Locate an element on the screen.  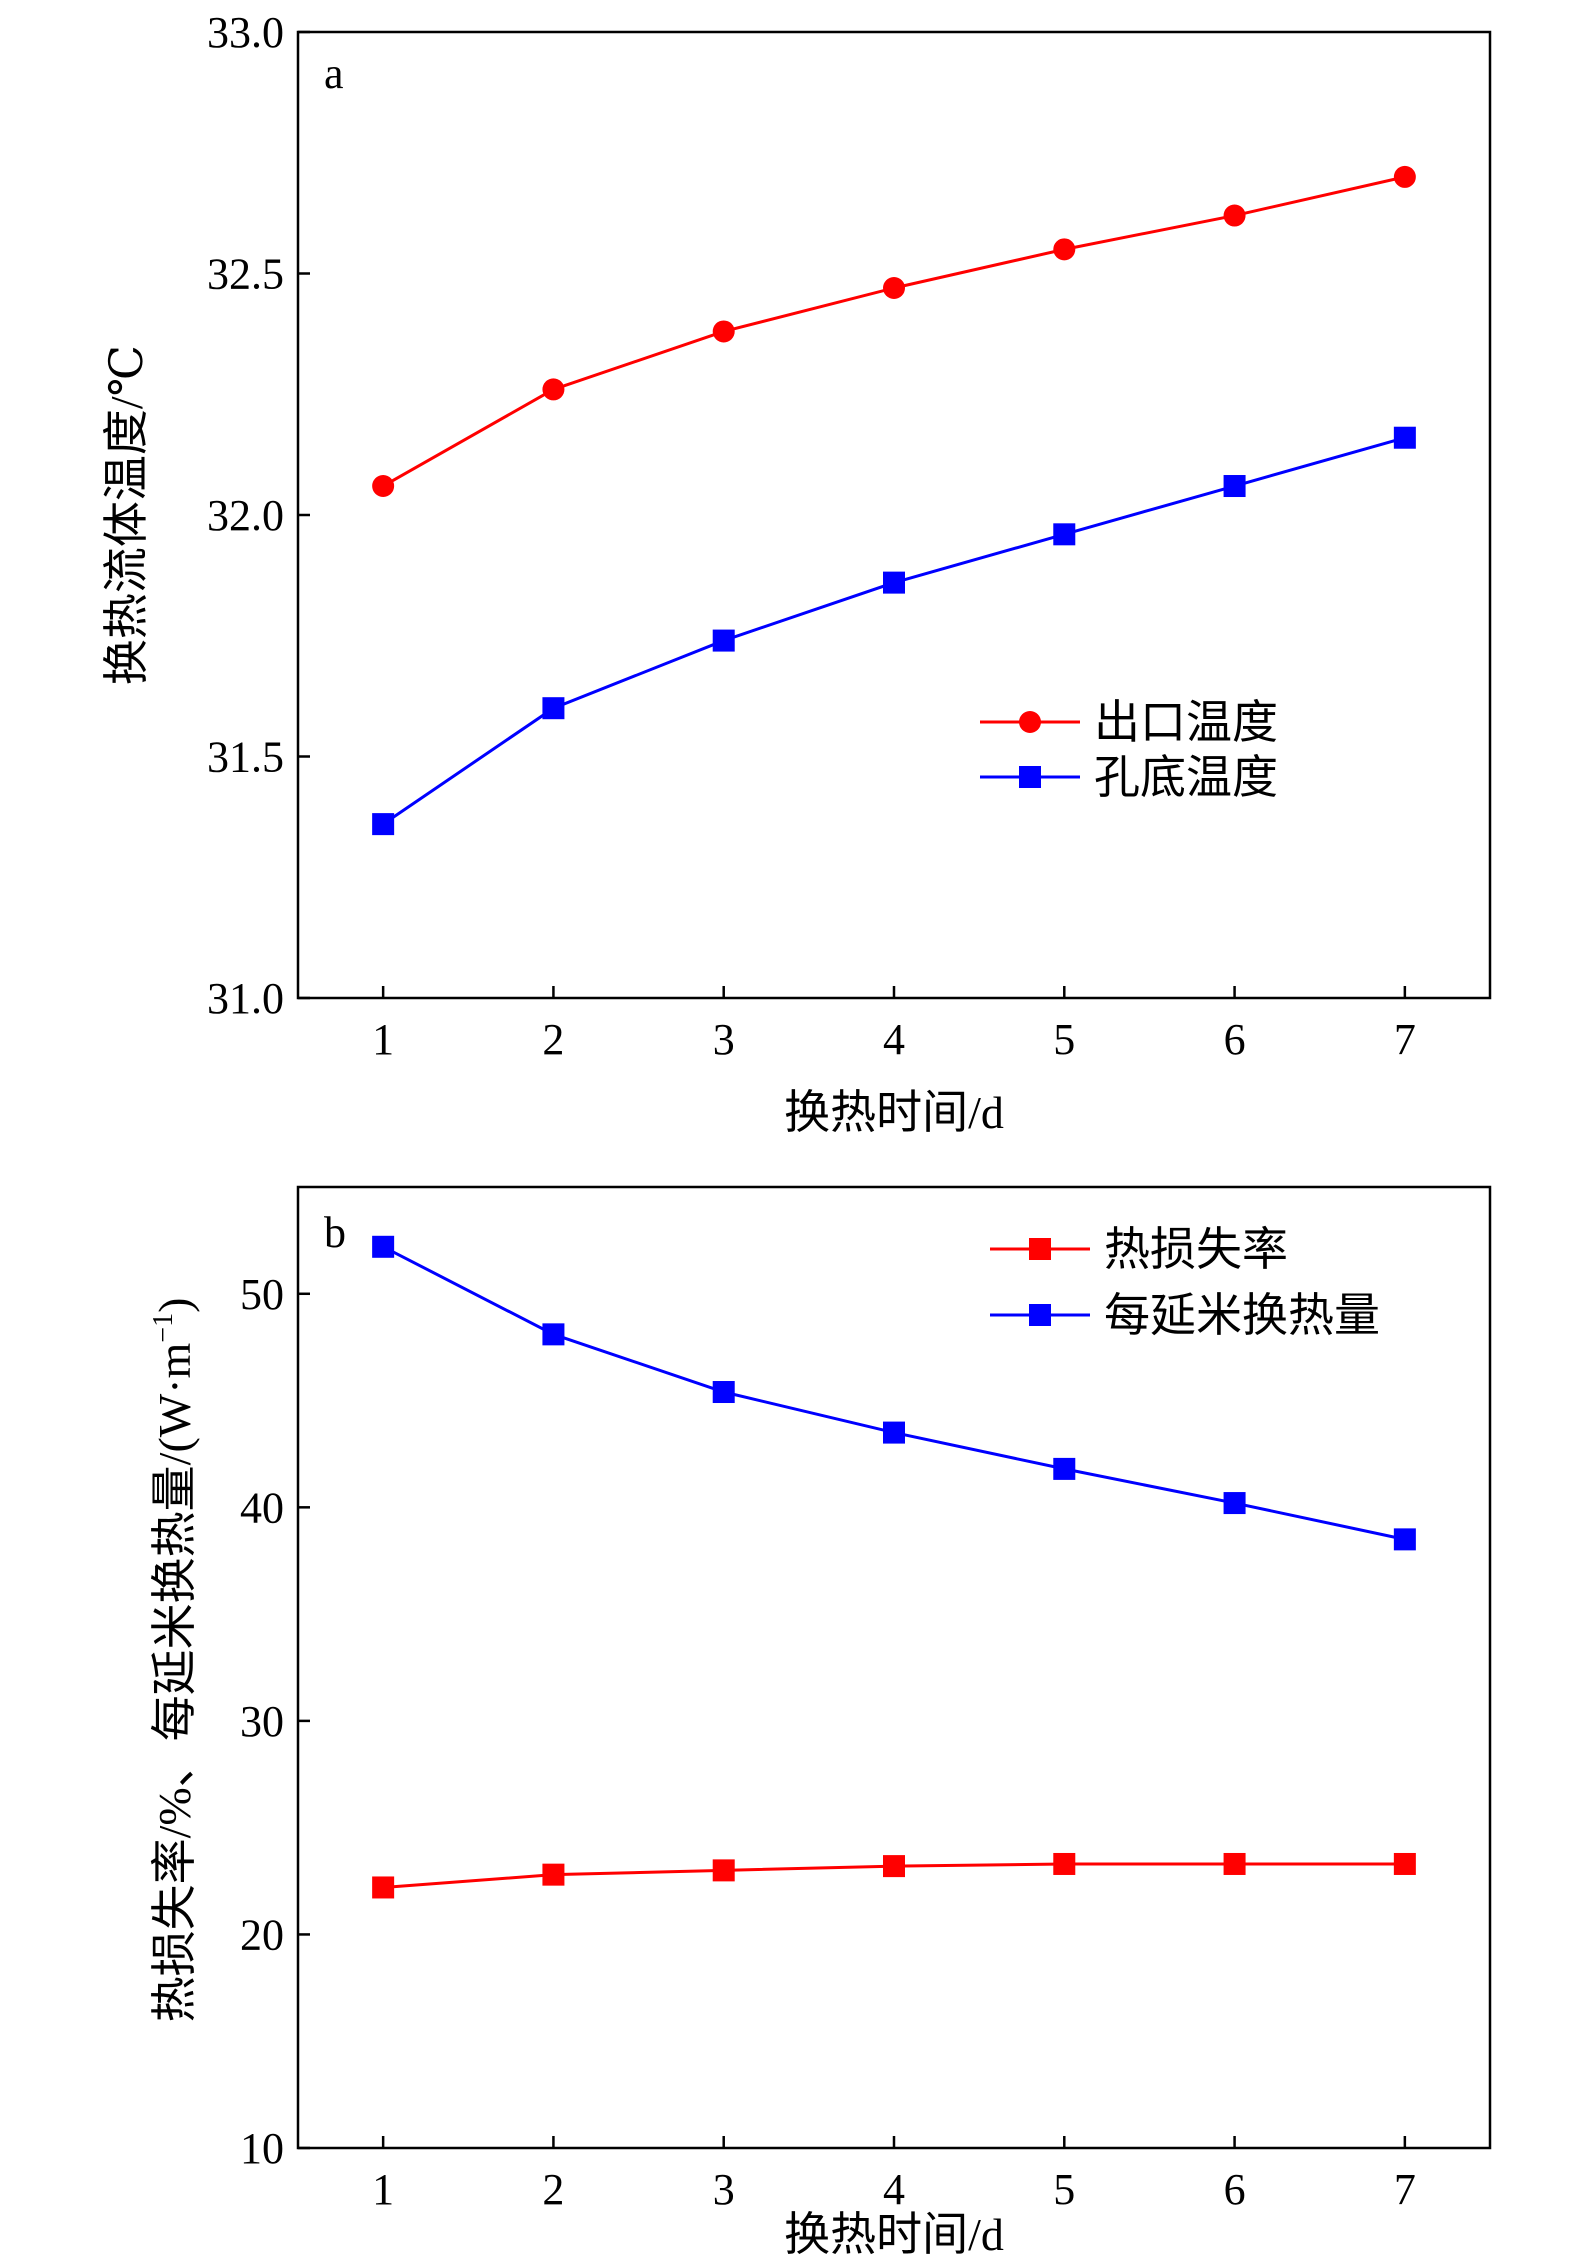
y-tick-label-b-1: 20 is located at coordinates (262, 1934).